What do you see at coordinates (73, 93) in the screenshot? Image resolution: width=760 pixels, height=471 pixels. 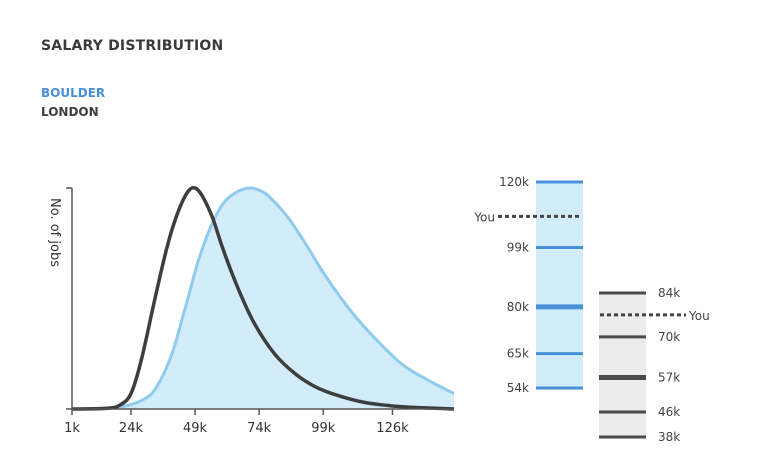 I see `legend-boulder: BOULDER` at bounding box center [73, 93].